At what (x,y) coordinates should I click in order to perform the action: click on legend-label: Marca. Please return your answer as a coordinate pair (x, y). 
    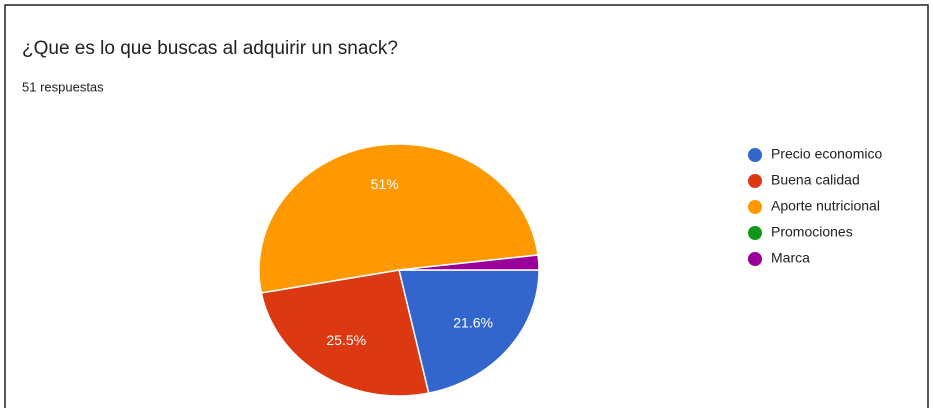
    Looking at the image, I should click on (790, 258).